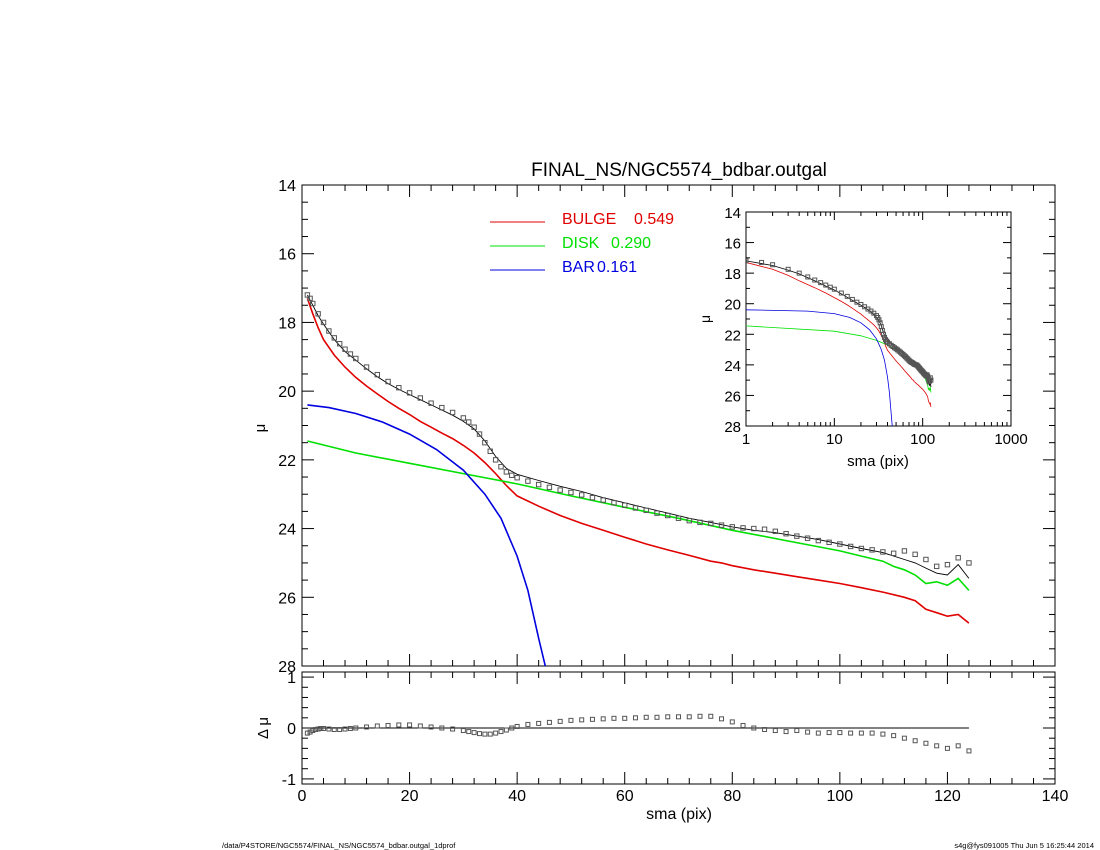  I want to click on inset-data-clipped, so click(840, 342).